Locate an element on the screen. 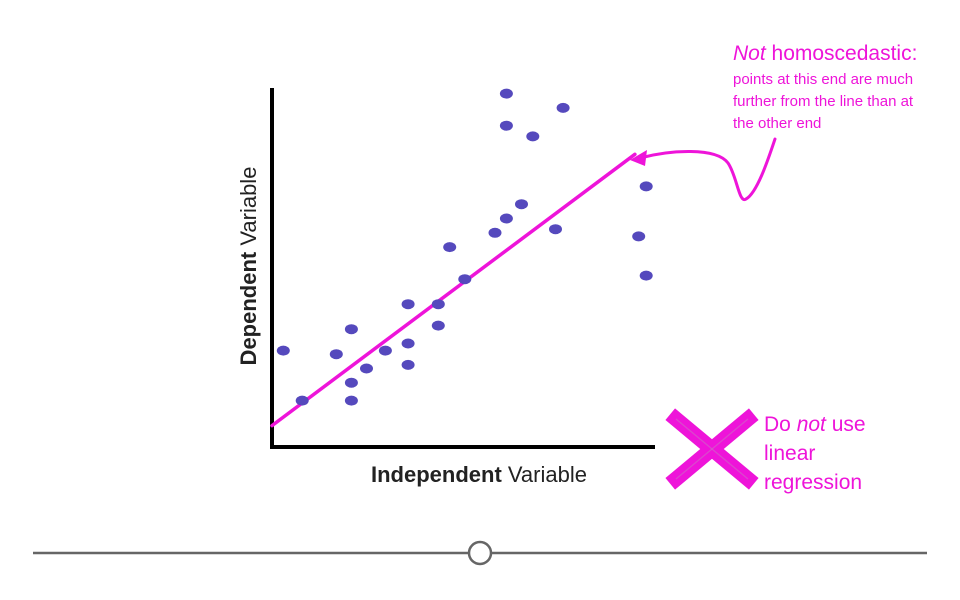  x-axis-label: Independent Variable is located at coordinates (479, 474).